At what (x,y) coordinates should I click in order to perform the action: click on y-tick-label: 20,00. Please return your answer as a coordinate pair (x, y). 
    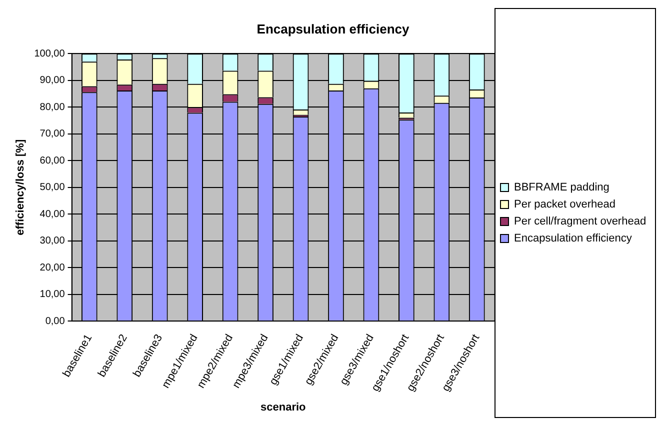
    Looking at the image, I should click on (53, 268).